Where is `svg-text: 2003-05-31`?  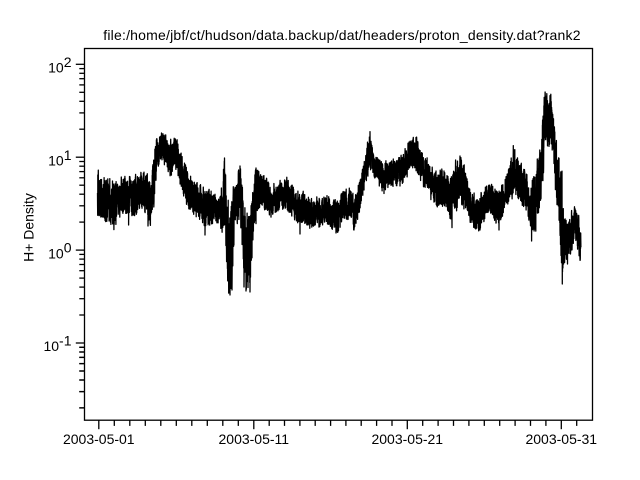 svg-text: 2003-05-31 is located at coordinates (561, 439).